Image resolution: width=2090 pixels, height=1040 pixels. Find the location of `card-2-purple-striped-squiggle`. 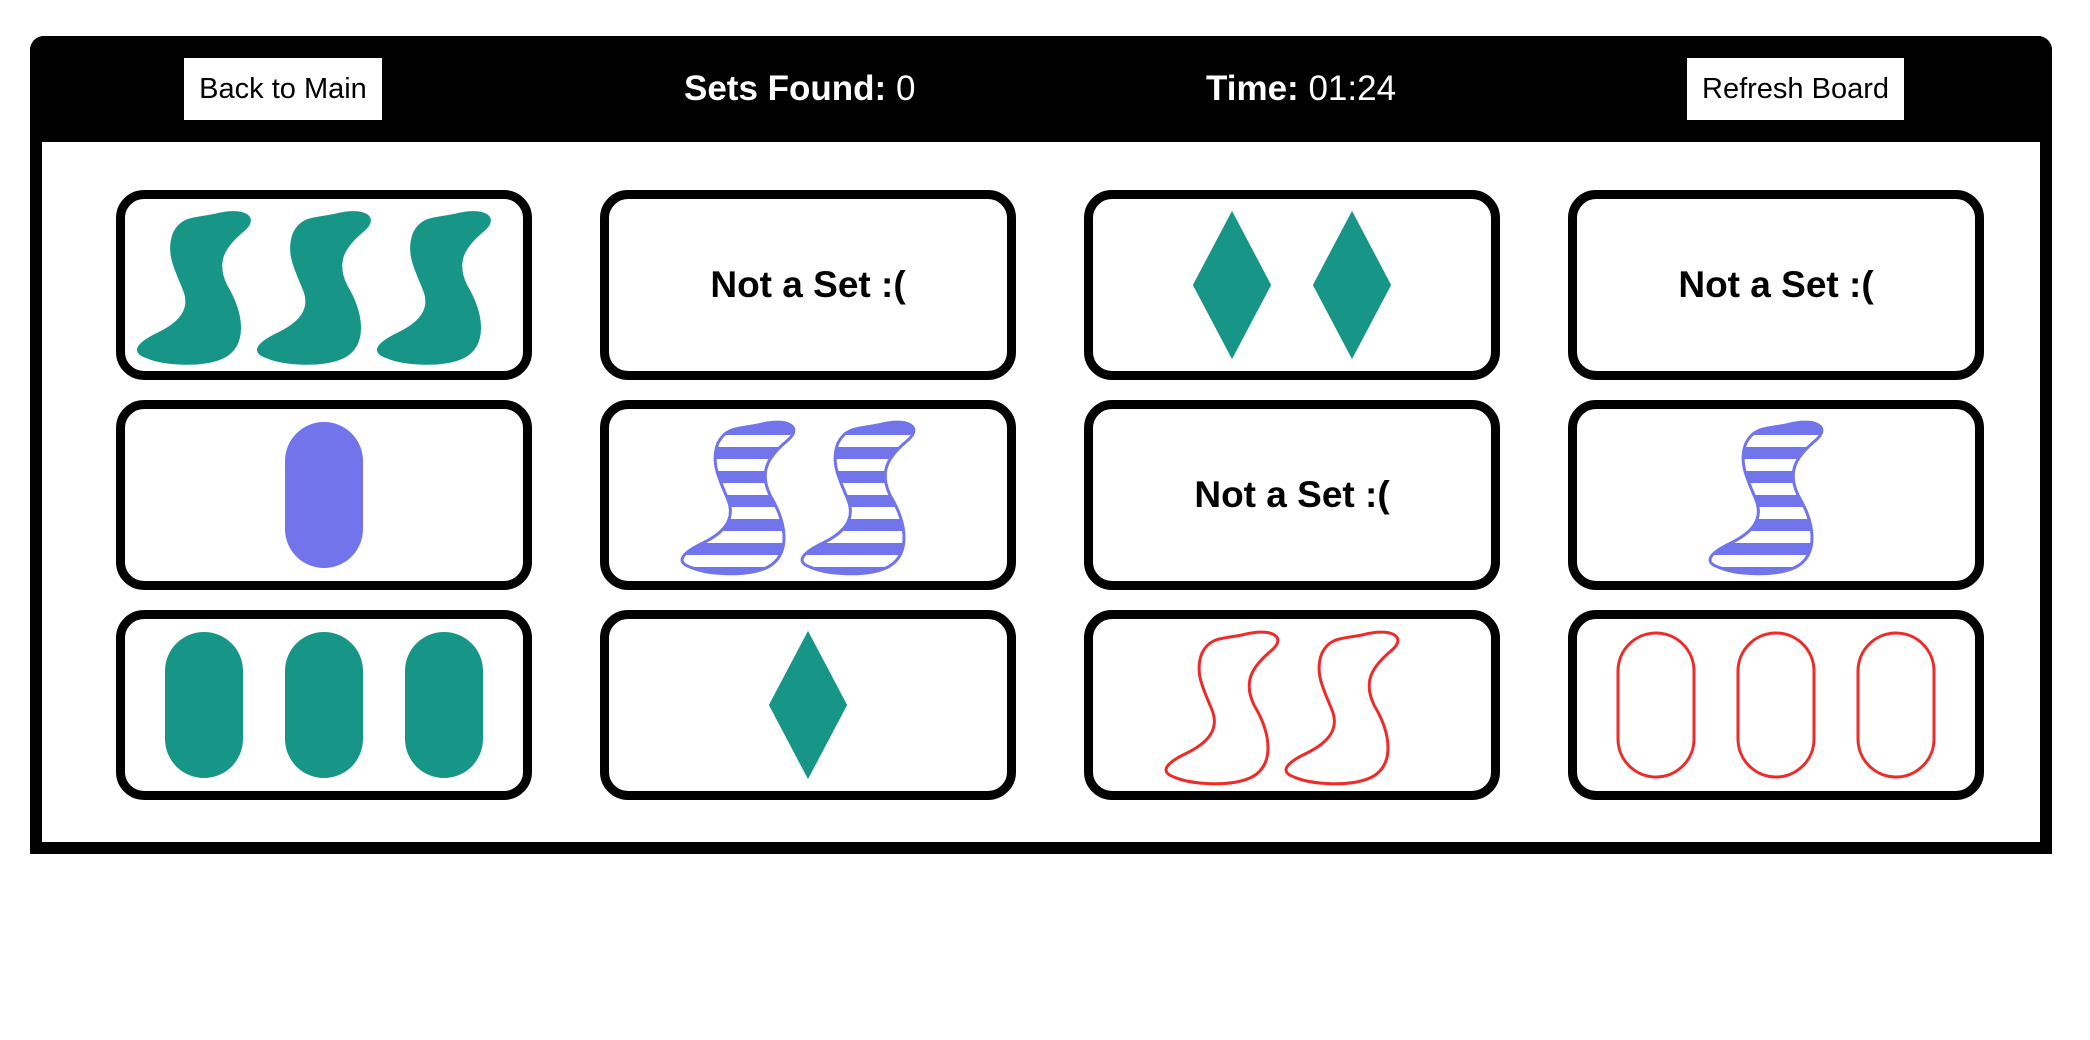

card-2-purple-striped-squiggle is located at coordinates (808, 495).